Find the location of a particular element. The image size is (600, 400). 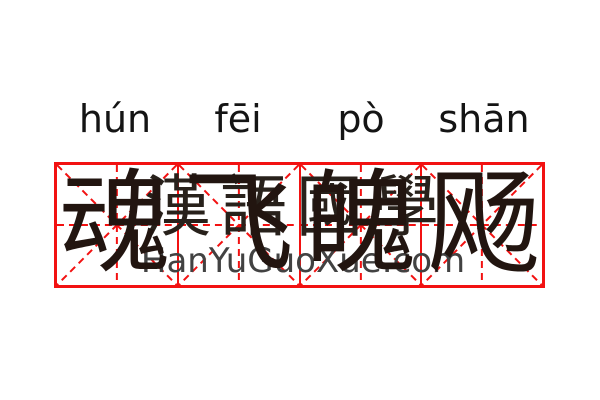

hanzi-character-3: 魄 is located at coordinates (361, 224).